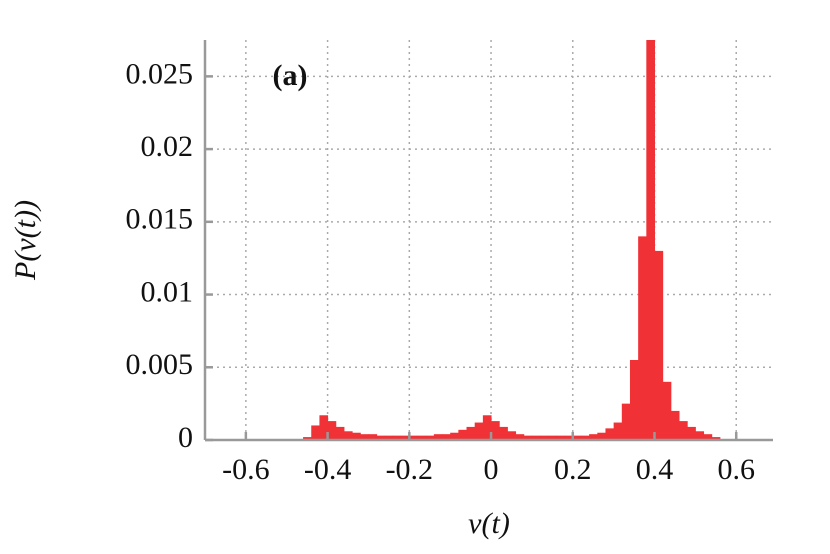  Describe the element at coordinates (25, 240) in the screenshot. I see `y-axis-label: P(v(t))` at that location.